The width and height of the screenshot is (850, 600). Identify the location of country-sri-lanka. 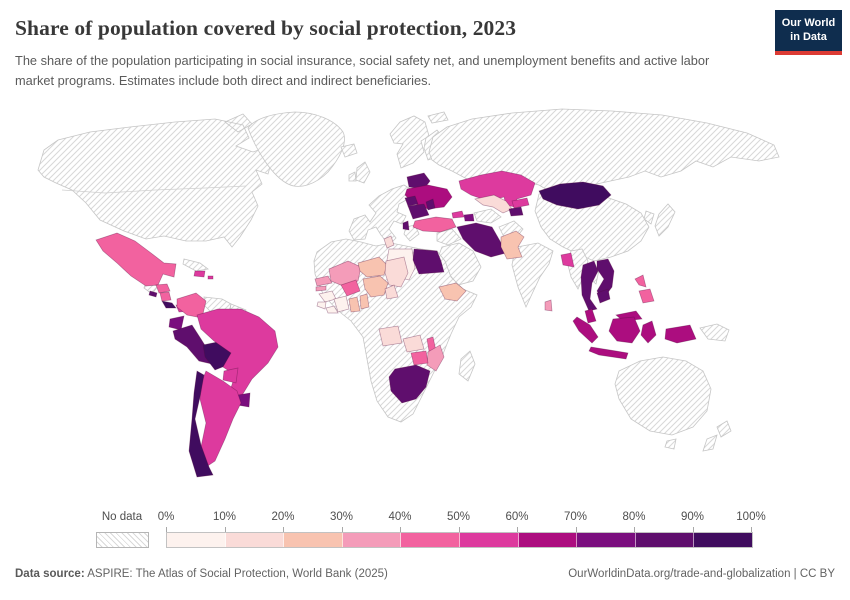
(548, 305).